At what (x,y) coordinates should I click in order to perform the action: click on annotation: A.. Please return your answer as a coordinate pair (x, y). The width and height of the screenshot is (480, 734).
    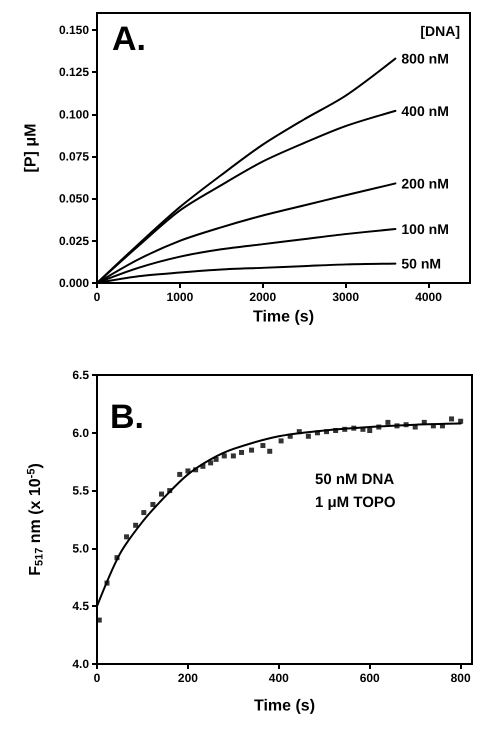
    Looking at the image, I should click on (129, 39).